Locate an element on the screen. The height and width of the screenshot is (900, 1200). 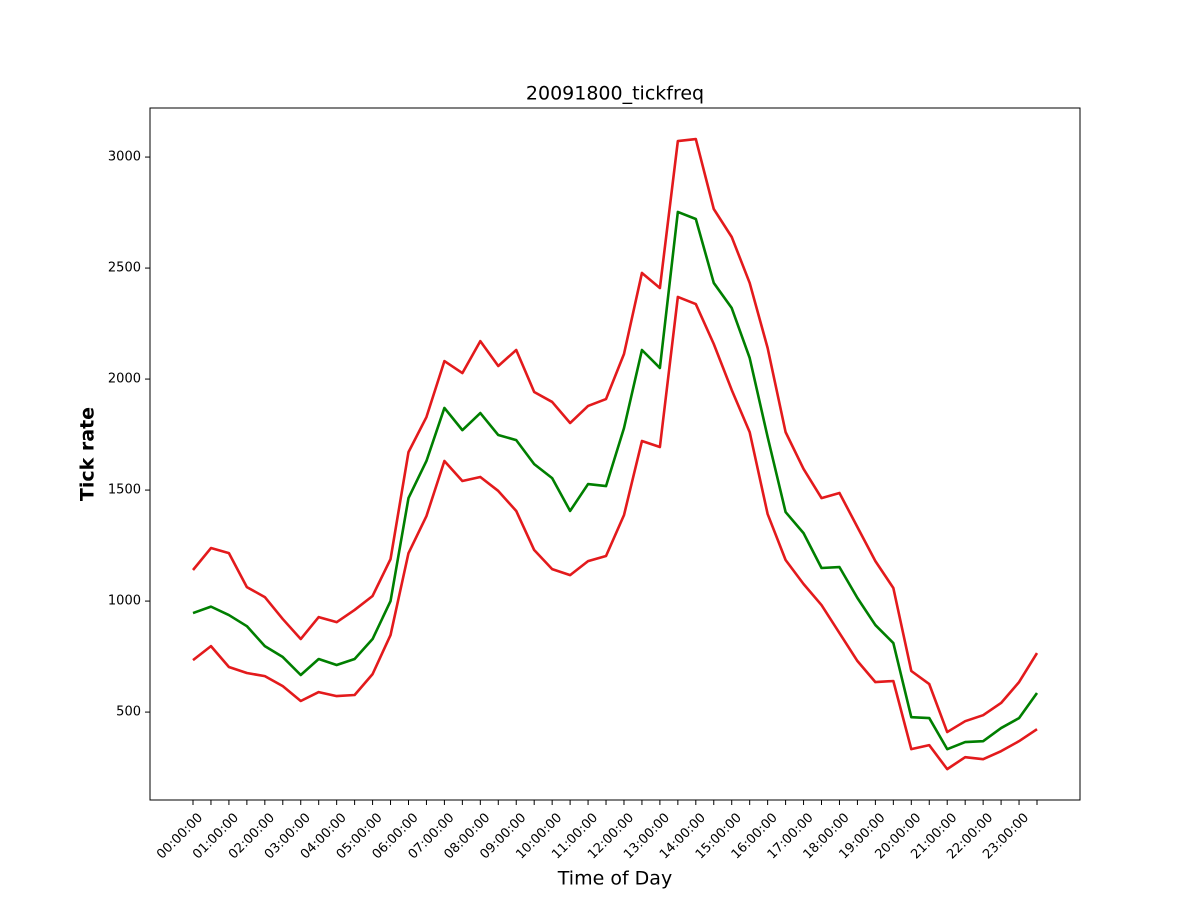
y-tick-label: 500 is located at coordinates (128, 712).